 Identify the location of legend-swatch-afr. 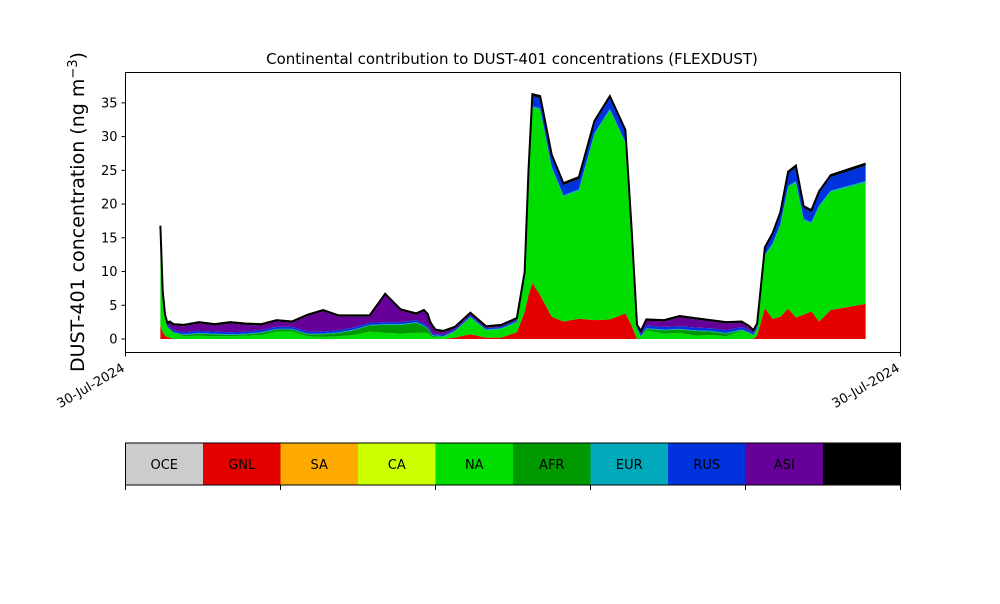
(552, 464).